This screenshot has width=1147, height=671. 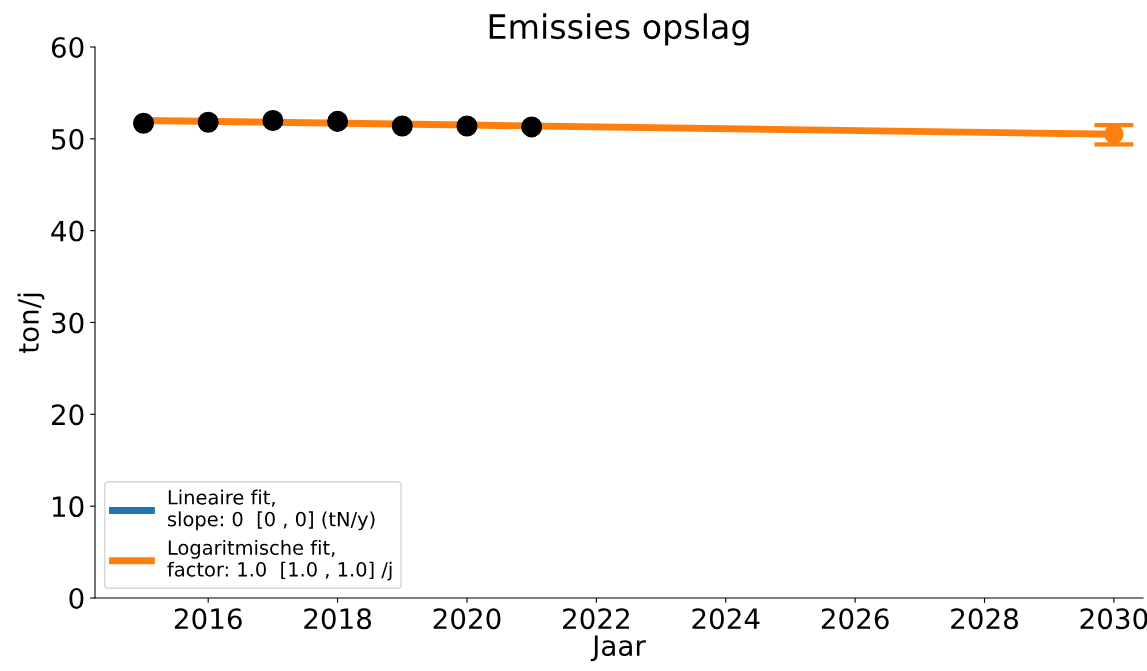 What do you see at coordinates (1113, 619) in the screenshot?
I see `x-tick-label: 2030` at bounding box center [1113, 619].